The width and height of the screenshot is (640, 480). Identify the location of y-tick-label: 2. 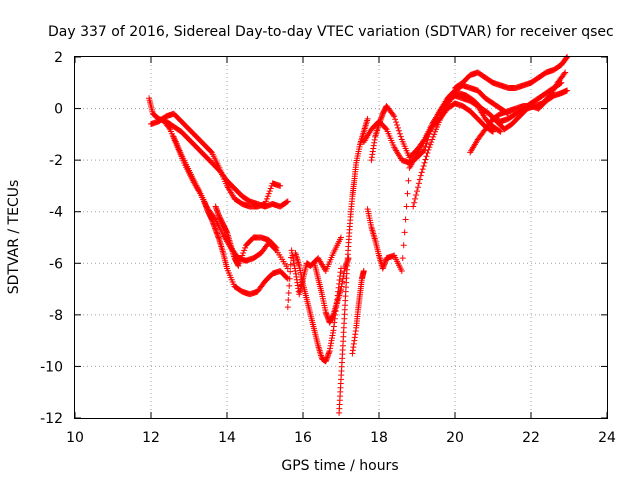
(58, 58).